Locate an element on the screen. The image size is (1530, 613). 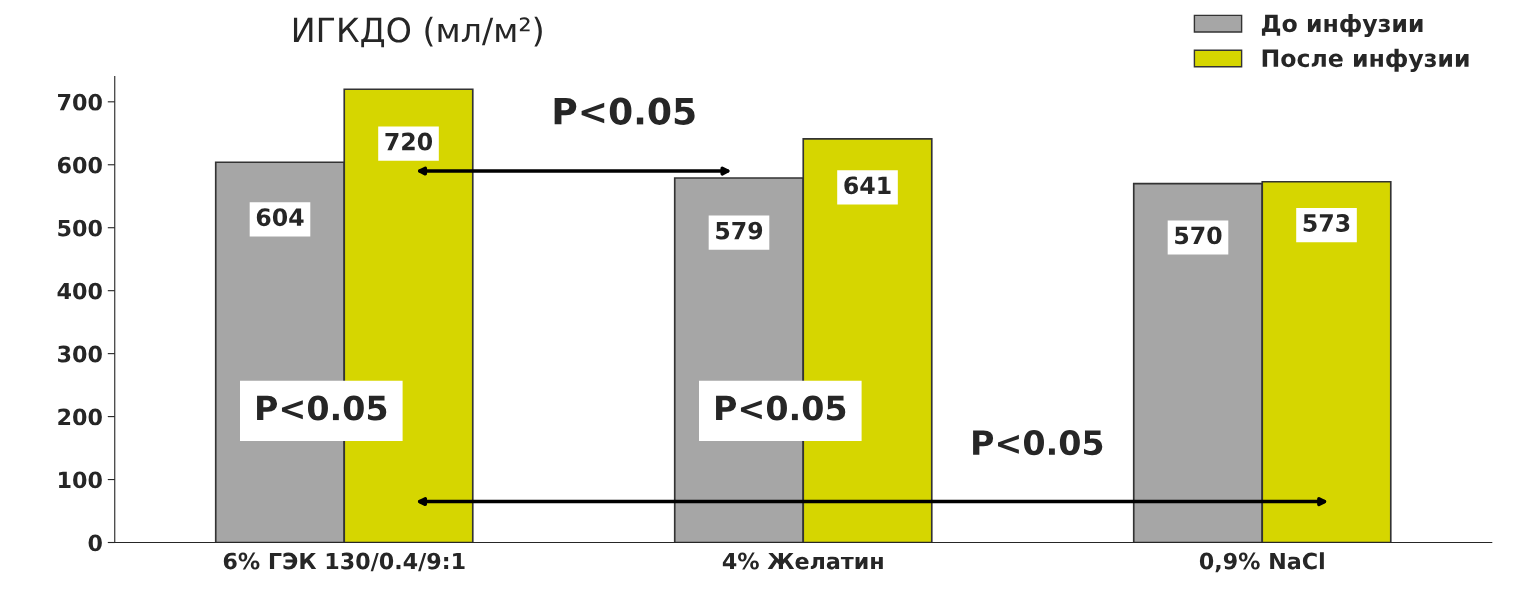
data-label: 570 is located at coordinates (1198, 235).